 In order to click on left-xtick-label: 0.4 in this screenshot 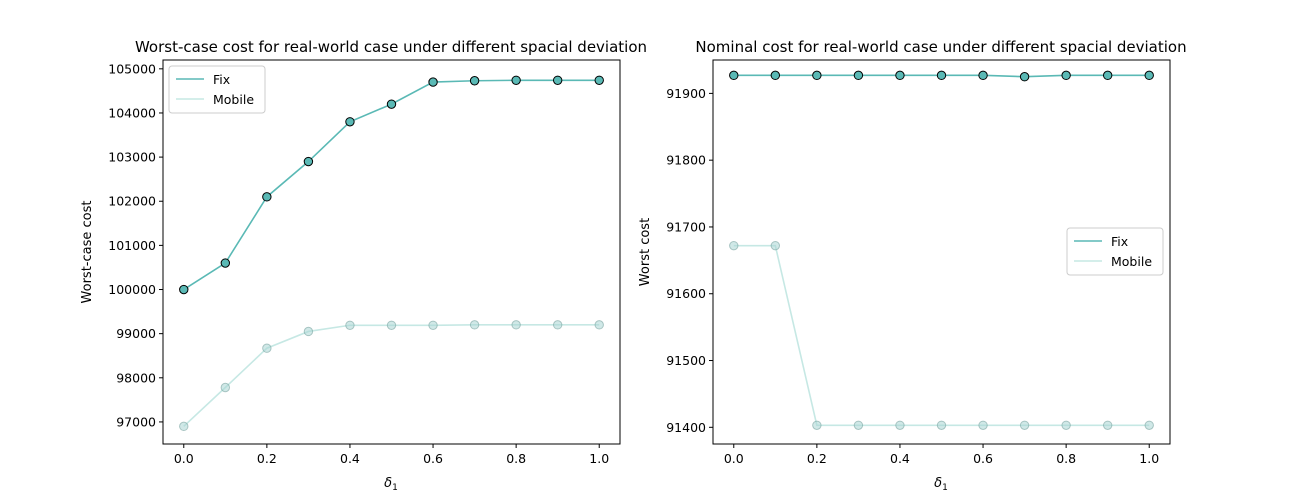, I will do `click(350, 458)`.